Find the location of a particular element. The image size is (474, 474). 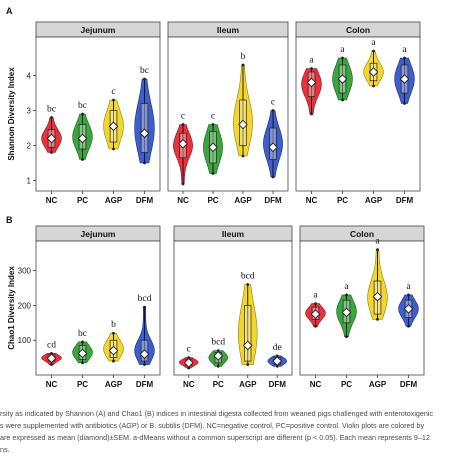

facet-title: Ileum is located at coordinates (228, 30).